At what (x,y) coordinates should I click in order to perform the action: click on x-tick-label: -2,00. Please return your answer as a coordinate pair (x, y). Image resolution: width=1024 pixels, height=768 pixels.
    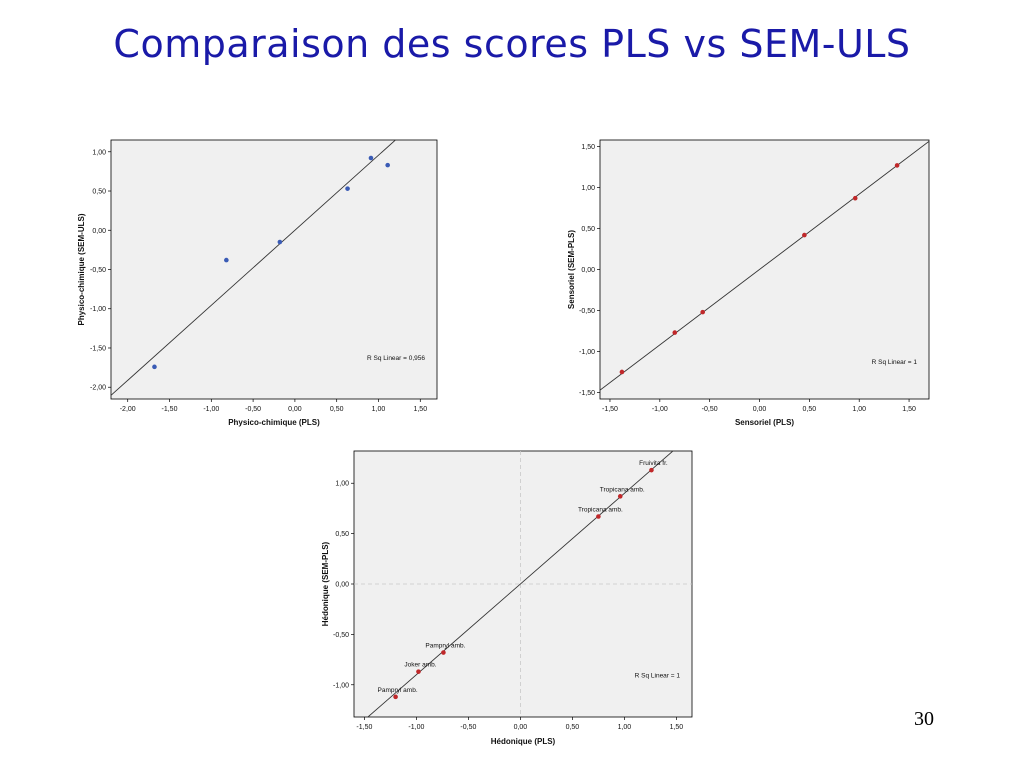
    Looking at the image, I should click on (128, 409).